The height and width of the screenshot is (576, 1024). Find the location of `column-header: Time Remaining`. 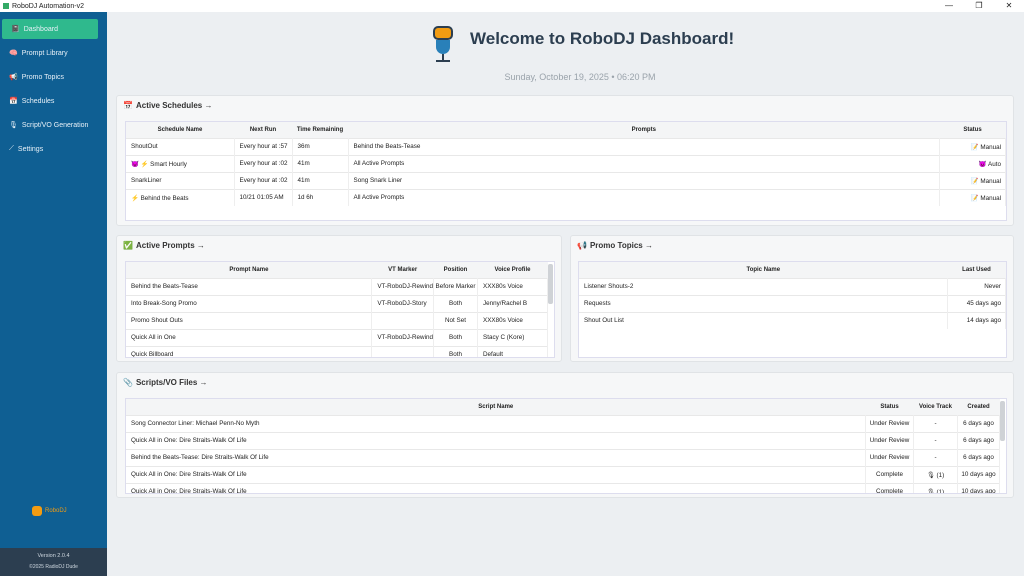

column-header: Time Remaining is located at coordinates (320, 130).